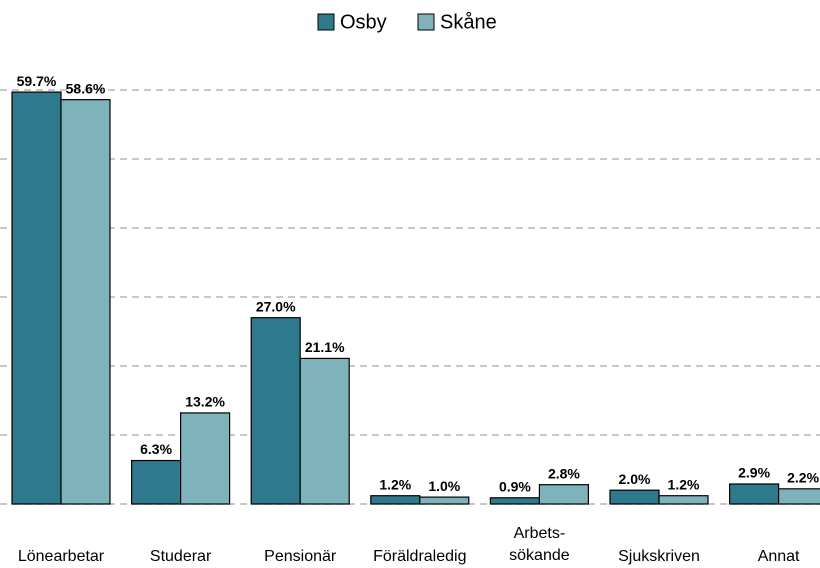  Describe the element at coordinates (515, 486) in the screenshot. I see `data-label: 0.9%` at that location.